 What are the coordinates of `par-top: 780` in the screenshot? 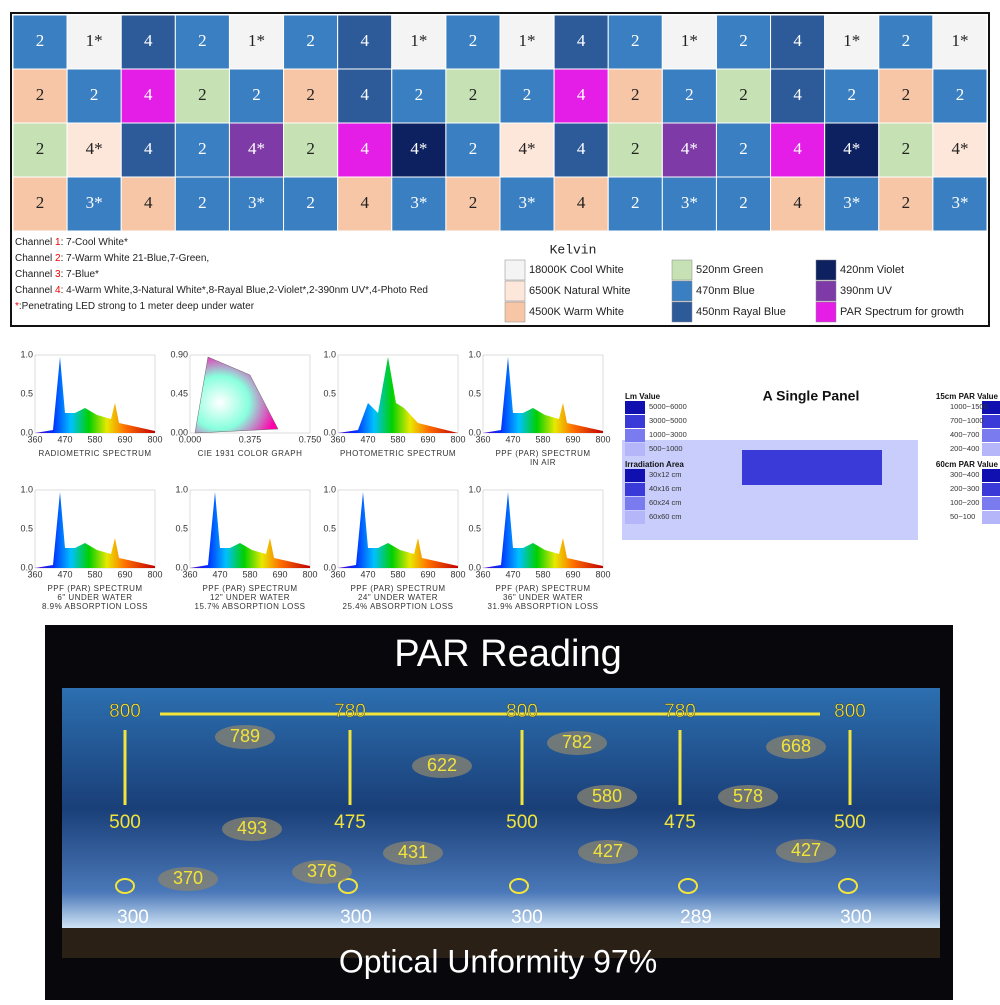 It's located at (350, 711).